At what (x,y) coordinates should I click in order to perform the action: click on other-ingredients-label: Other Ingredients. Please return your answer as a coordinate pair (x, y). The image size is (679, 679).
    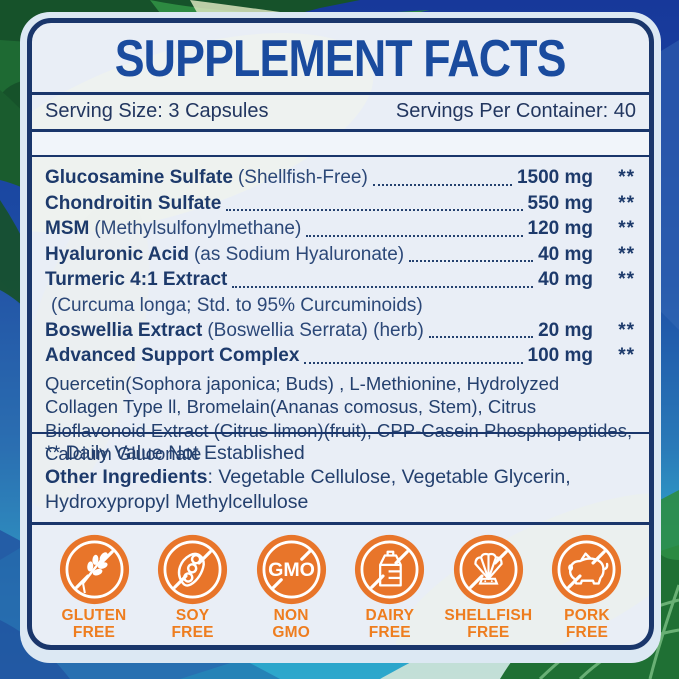
    Looking at the image, I should click on (126, 477).